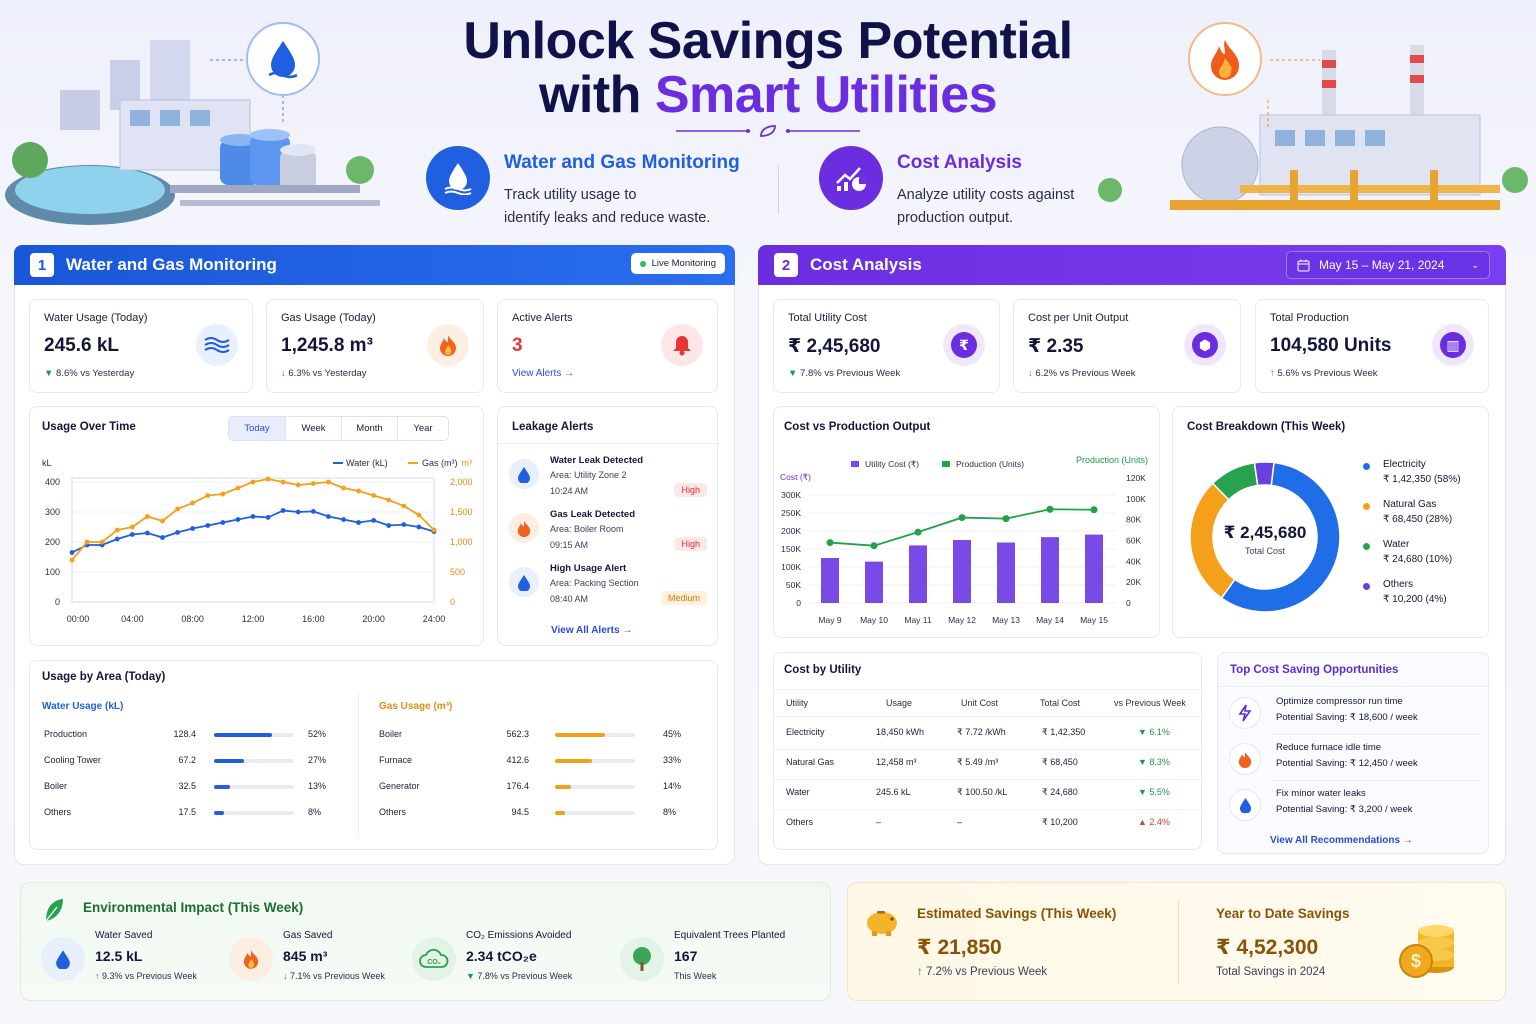  I want to click on opportunity-saving: Potential Saving: ₹ 3,200 / week, so click(1344, 809).